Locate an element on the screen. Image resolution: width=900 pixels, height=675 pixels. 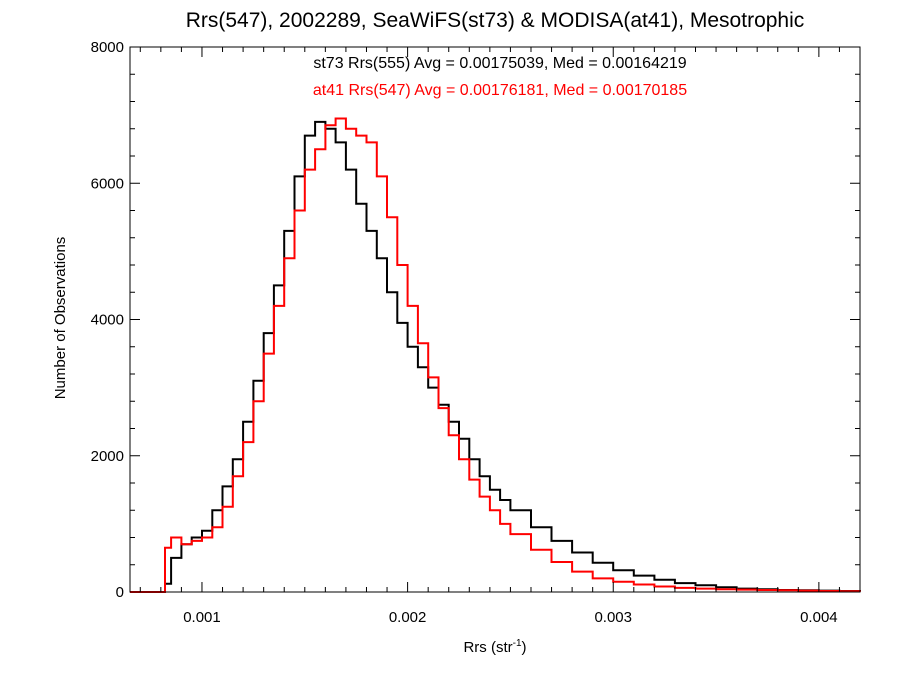
y-axis-label: Number of Observations is located at coordinates (60, 318).